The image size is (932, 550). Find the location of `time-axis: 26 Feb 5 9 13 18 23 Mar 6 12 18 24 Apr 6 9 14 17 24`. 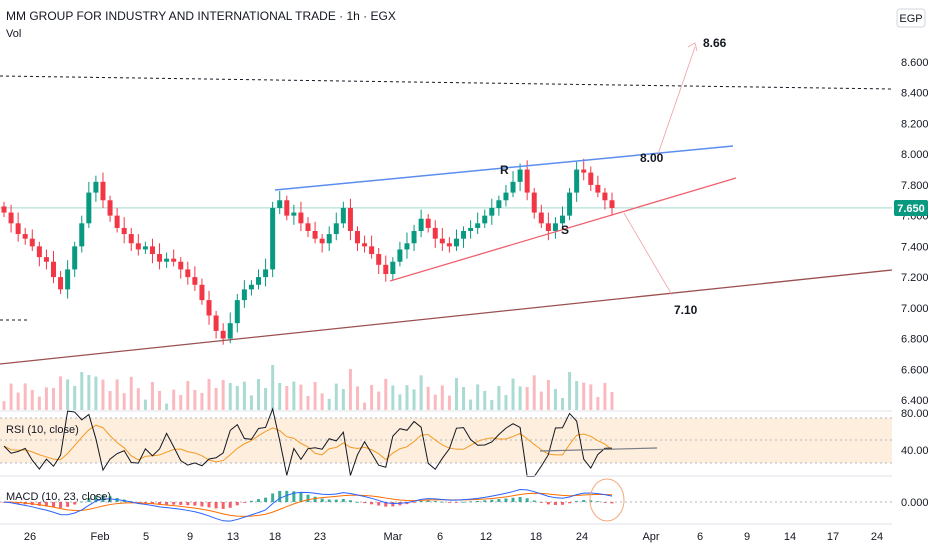

time-axis: 26 Feb 5 9 13 18 23 Mar 6 12 18 24 Apr 6 9 14 17 24 is located at coordinates (453, 537).